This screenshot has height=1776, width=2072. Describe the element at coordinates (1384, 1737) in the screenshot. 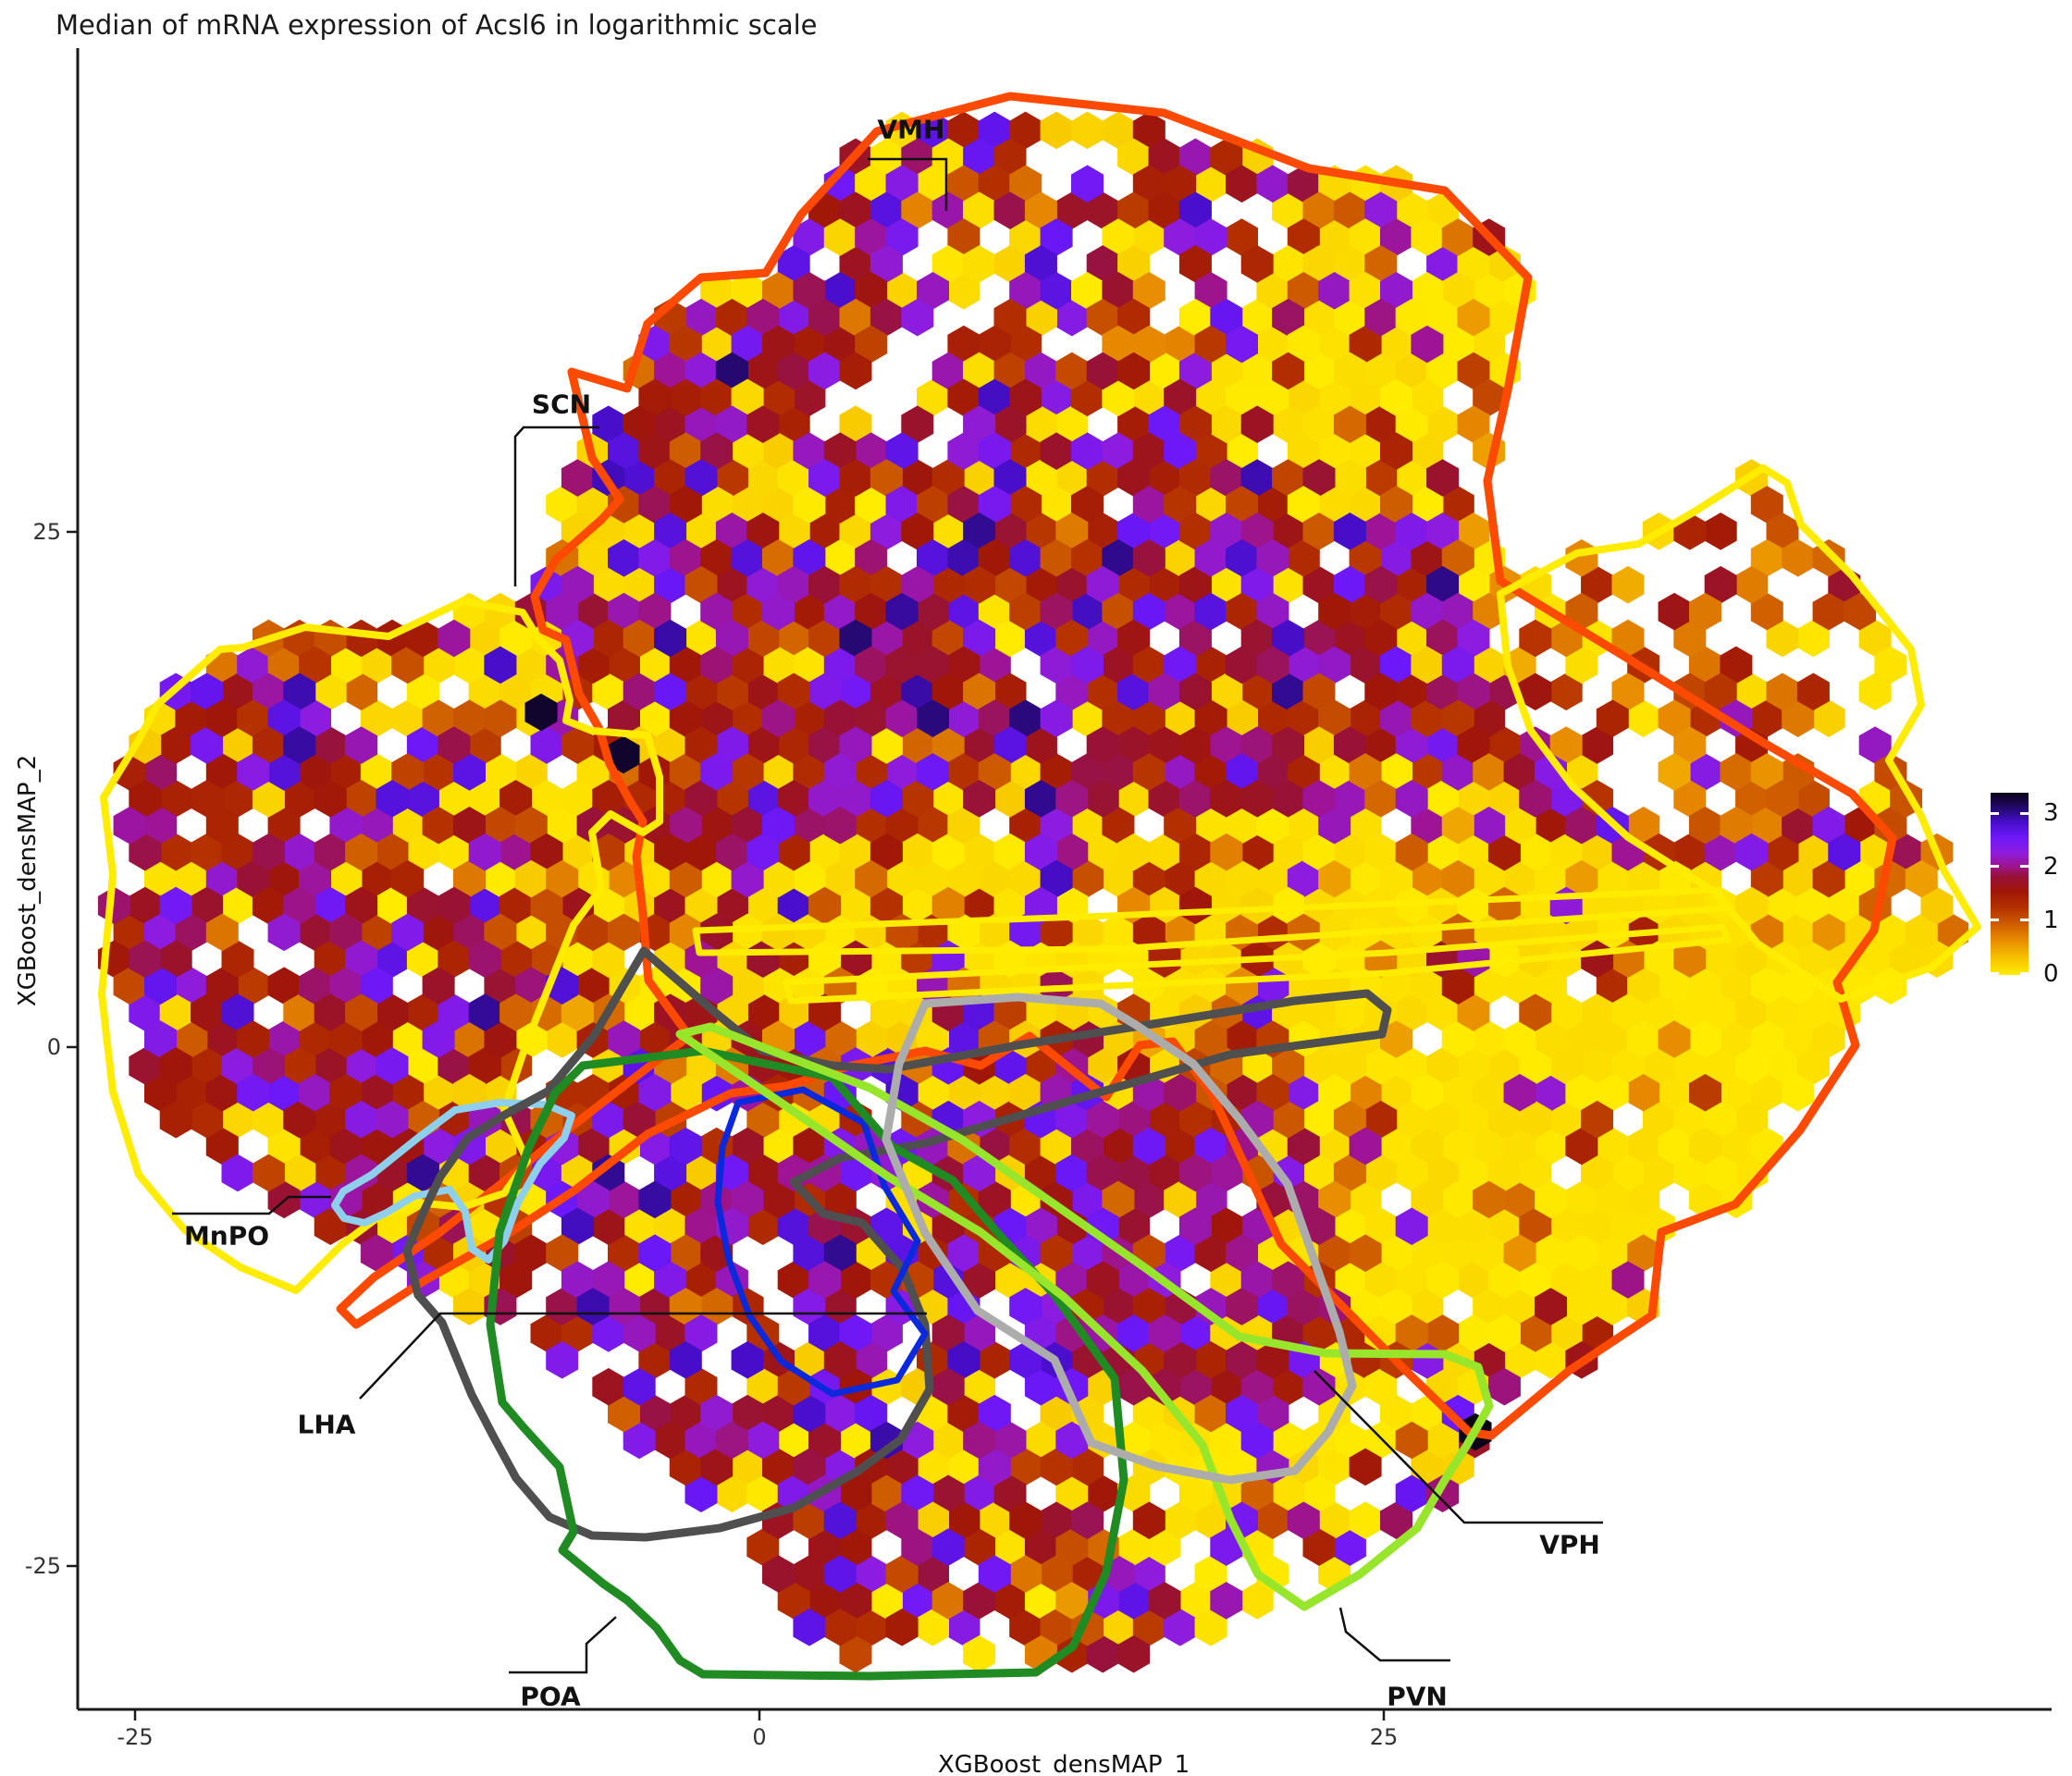

I see `x-tick-label: 25` at that location.